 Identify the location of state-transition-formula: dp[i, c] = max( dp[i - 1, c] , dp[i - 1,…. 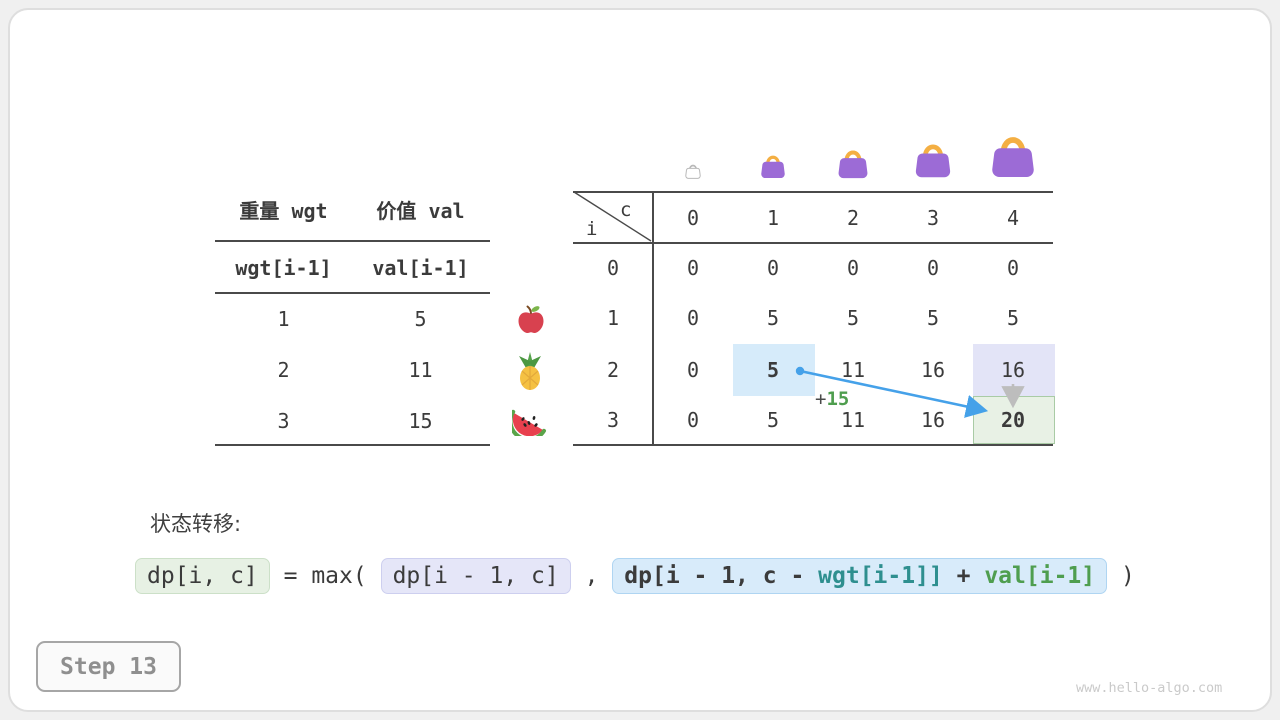
(635, 576).